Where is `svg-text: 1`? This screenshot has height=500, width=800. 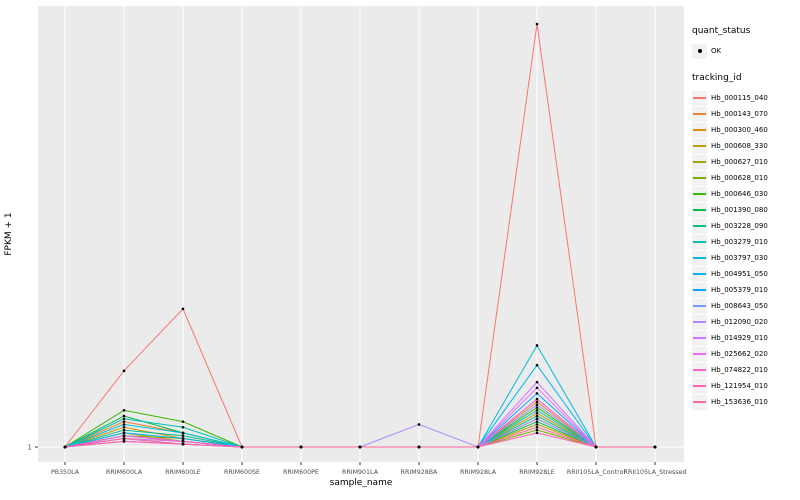
svg-text: 1 is located at coordinates (30, 448).